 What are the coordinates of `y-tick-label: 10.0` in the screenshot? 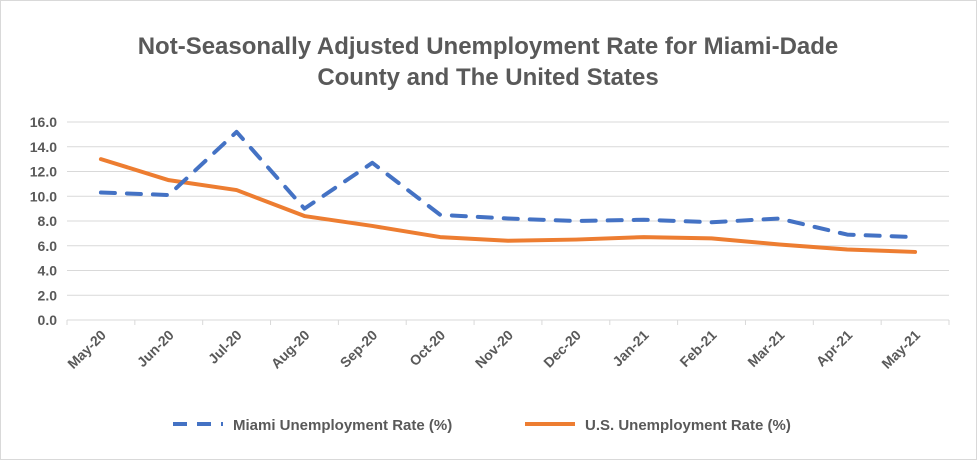 It's located at (43, 196).